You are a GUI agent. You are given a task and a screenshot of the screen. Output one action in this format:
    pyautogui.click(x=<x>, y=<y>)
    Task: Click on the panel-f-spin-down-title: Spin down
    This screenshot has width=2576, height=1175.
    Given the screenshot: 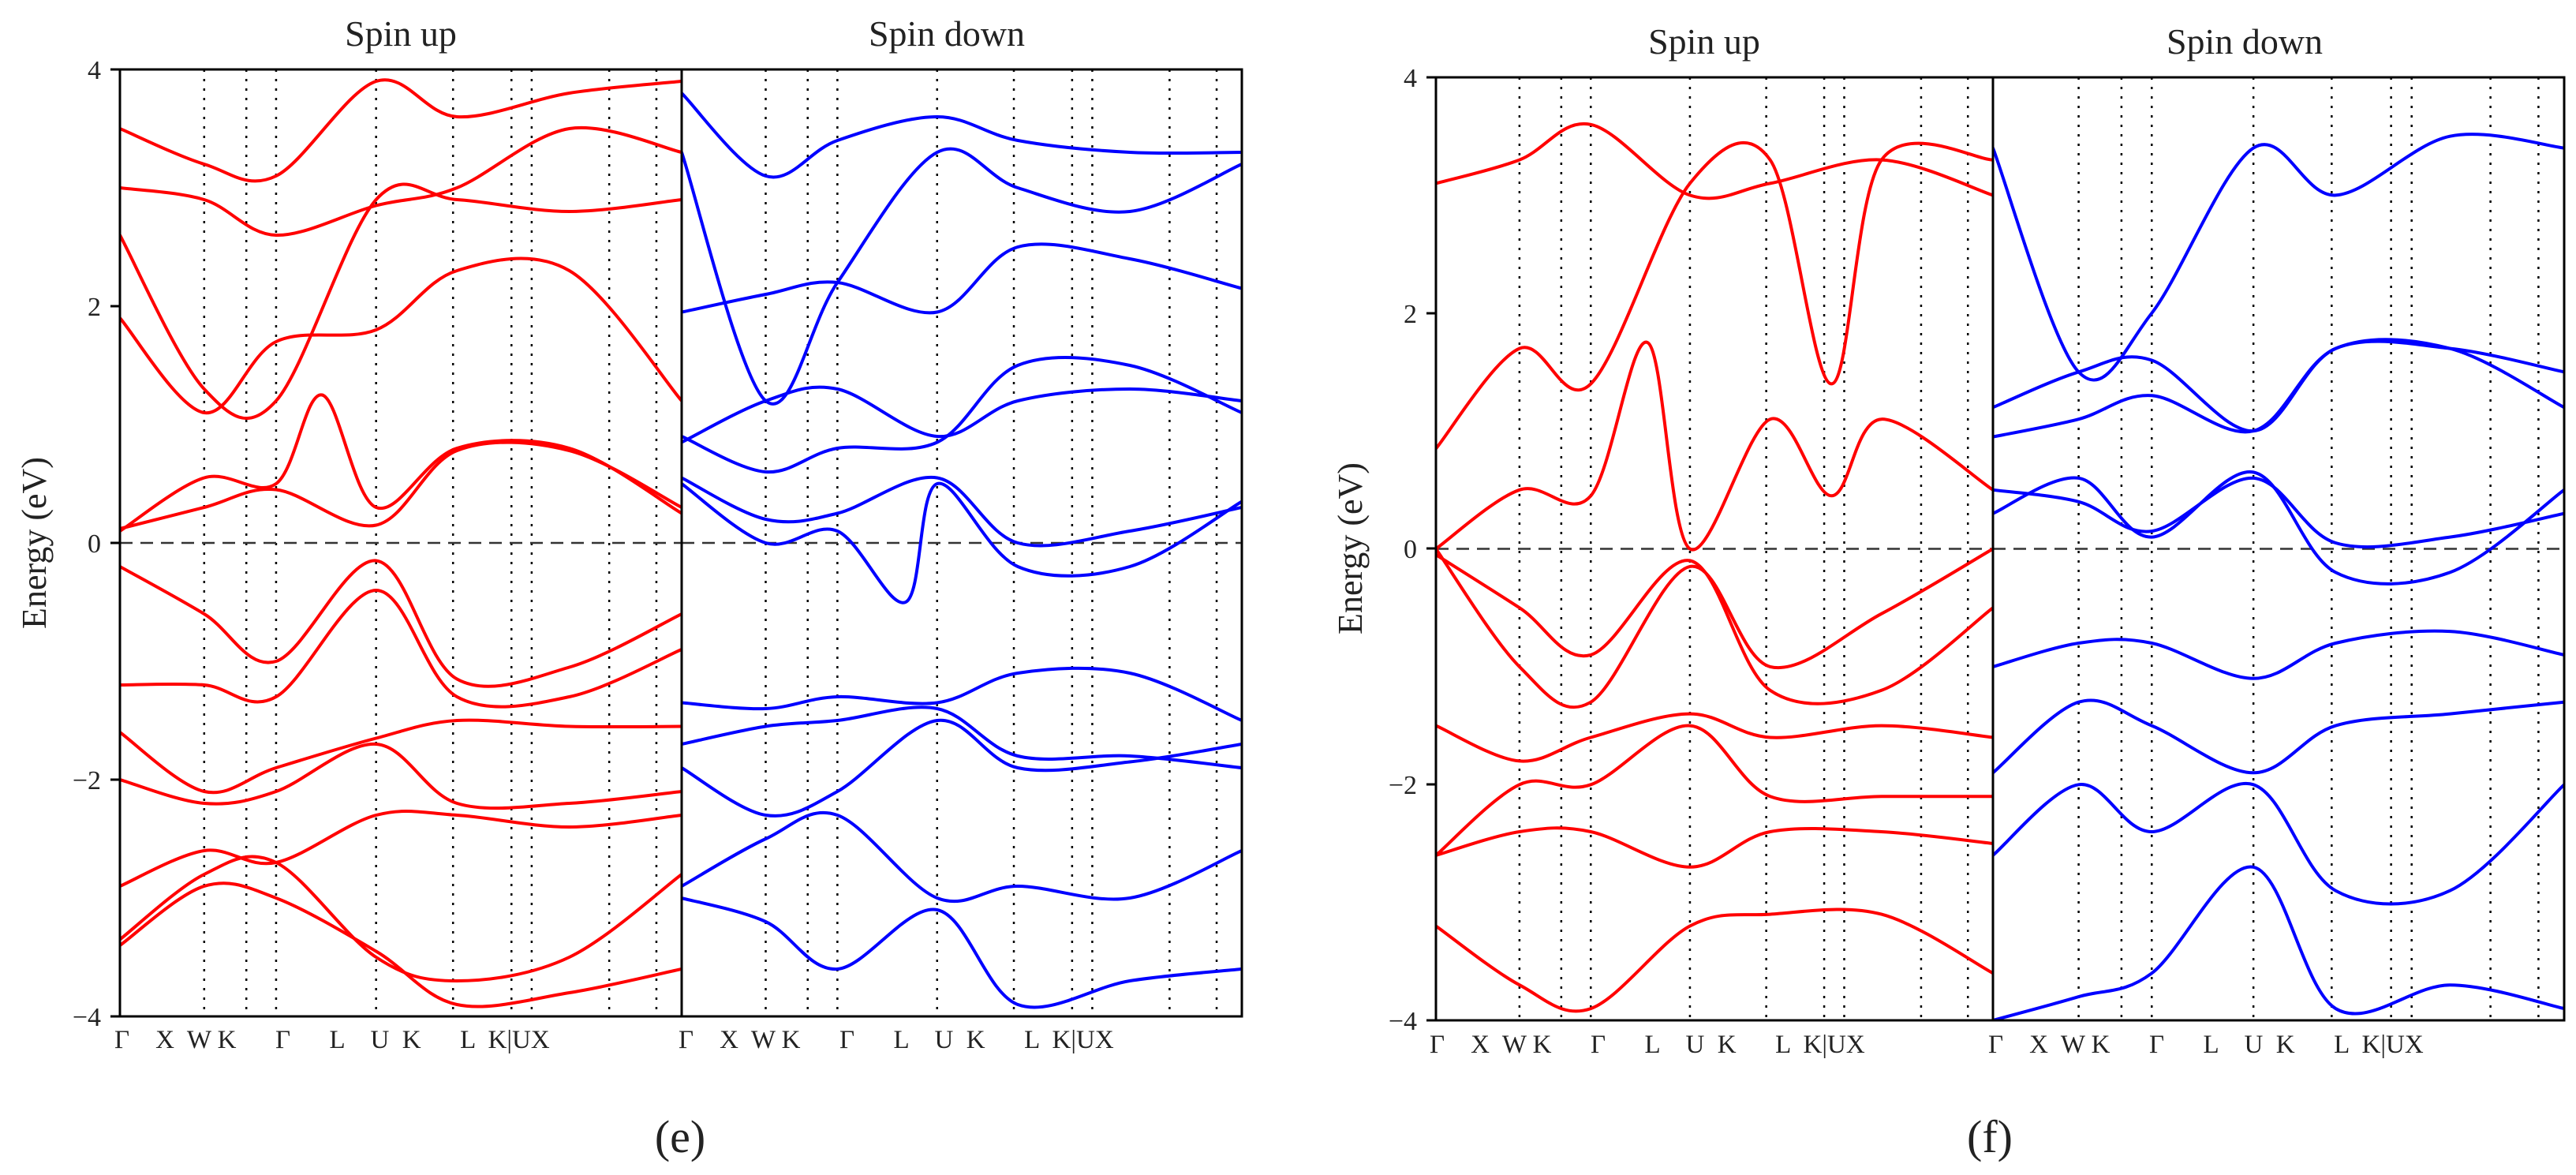 What is the action you would take?
    pyautogui.click(x=2245, y=41)
    